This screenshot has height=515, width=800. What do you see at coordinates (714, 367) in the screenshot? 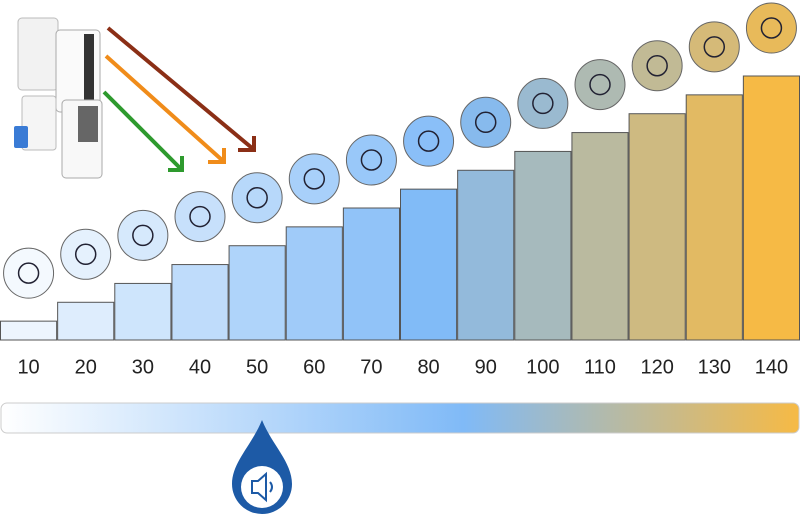
I see `x-tick-label: 130` at bounding box center [714, 367].